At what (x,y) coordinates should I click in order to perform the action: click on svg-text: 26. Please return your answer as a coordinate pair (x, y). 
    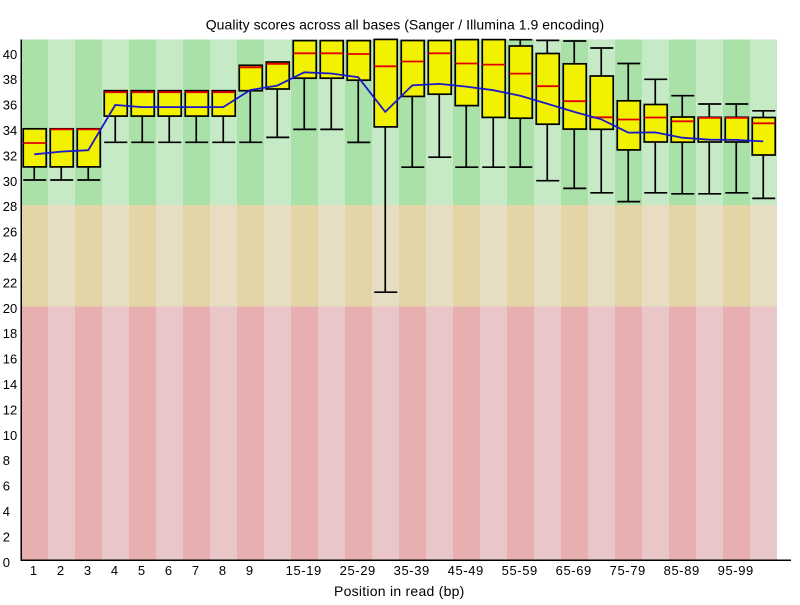
    Looking at the image, I should click on (10, 232).